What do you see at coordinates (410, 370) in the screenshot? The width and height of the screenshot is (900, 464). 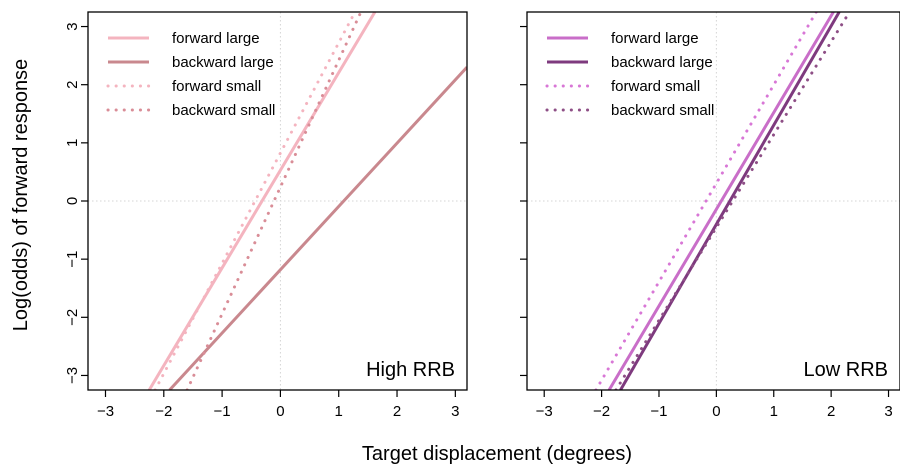 I see `panel-label: High RRB` at bounding box center [410, 370].